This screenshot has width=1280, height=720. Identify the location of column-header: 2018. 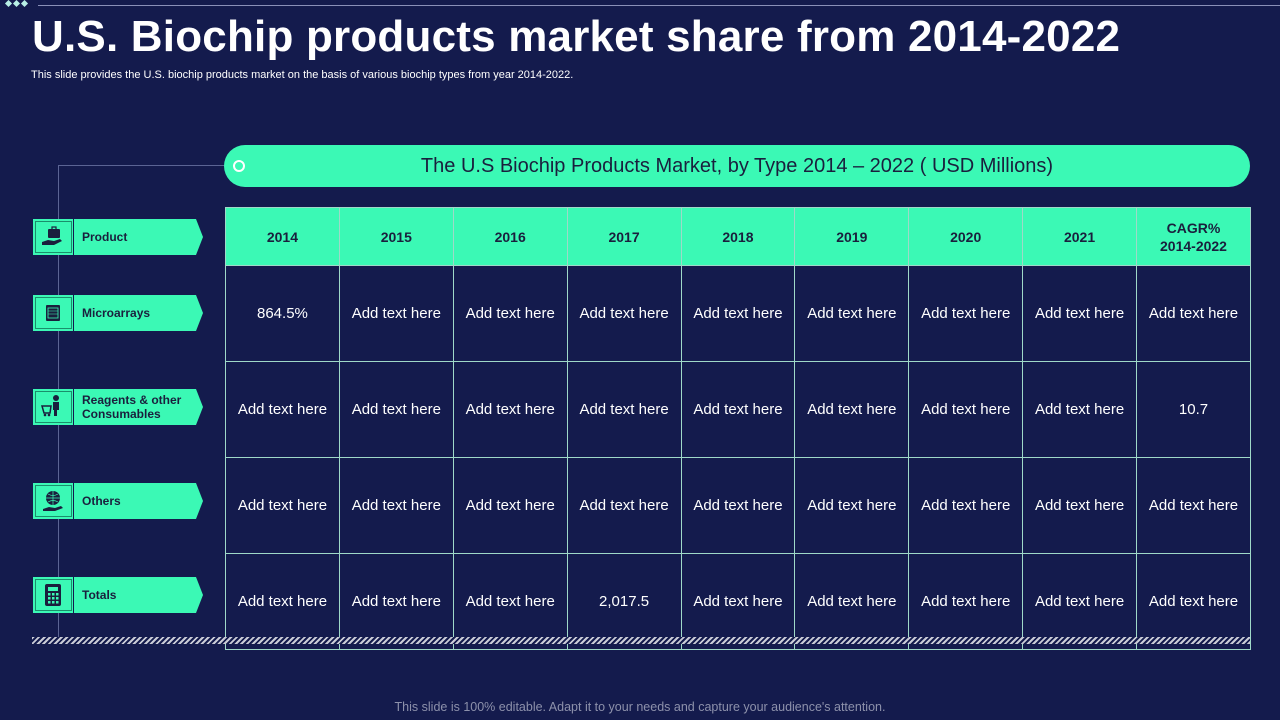
(738, 236).